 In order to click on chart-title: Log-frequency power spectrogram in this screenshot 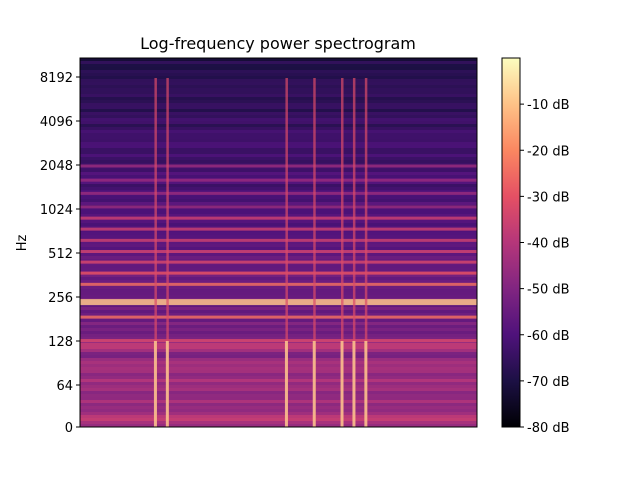, I will do `click(278, 43)`.